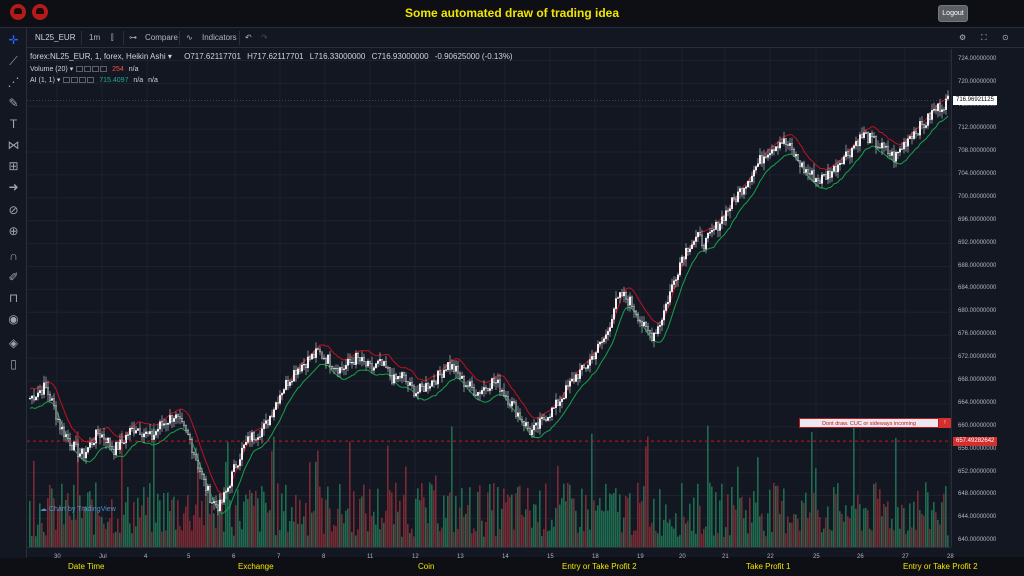 This screenshot has width=1024, height=576. Describe the element at coordinates (13, 145) in the screenshot. I see `pattern-icon: ⋈` at that location.